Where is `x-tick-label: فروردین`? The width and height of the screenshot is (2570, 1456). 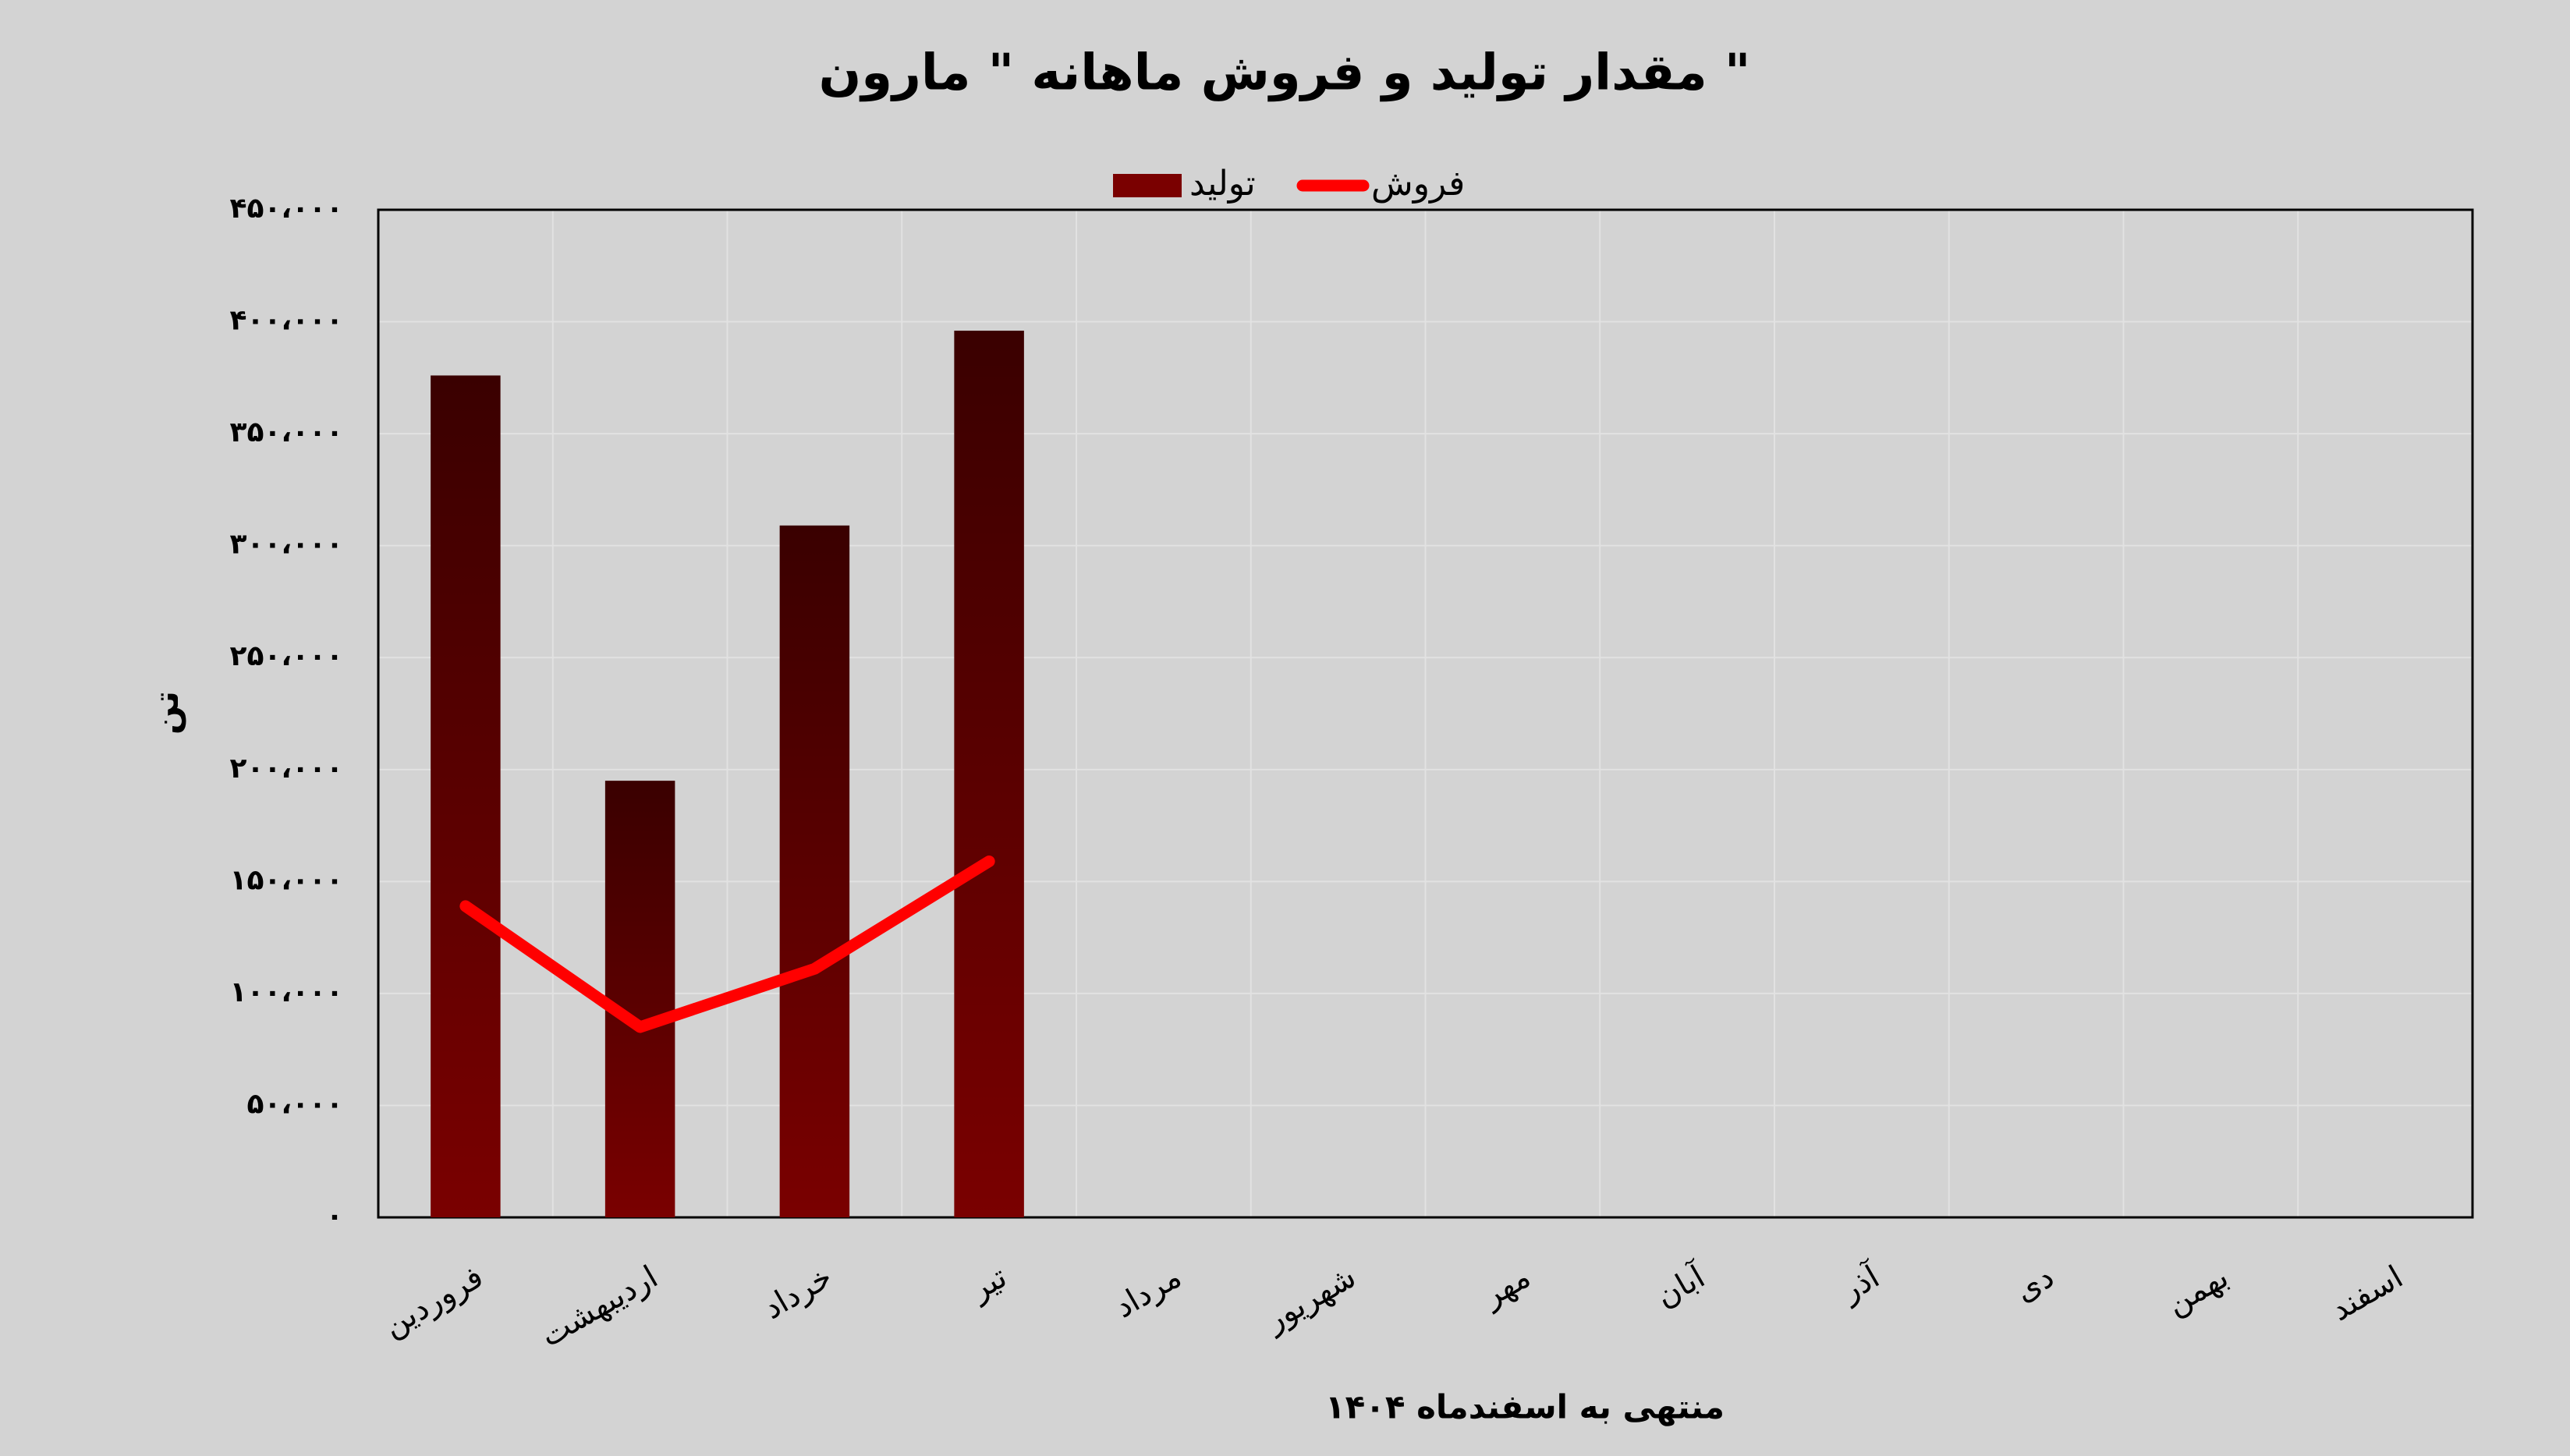
x-tick-label: فروردین is located at coordinates (434, 1301).